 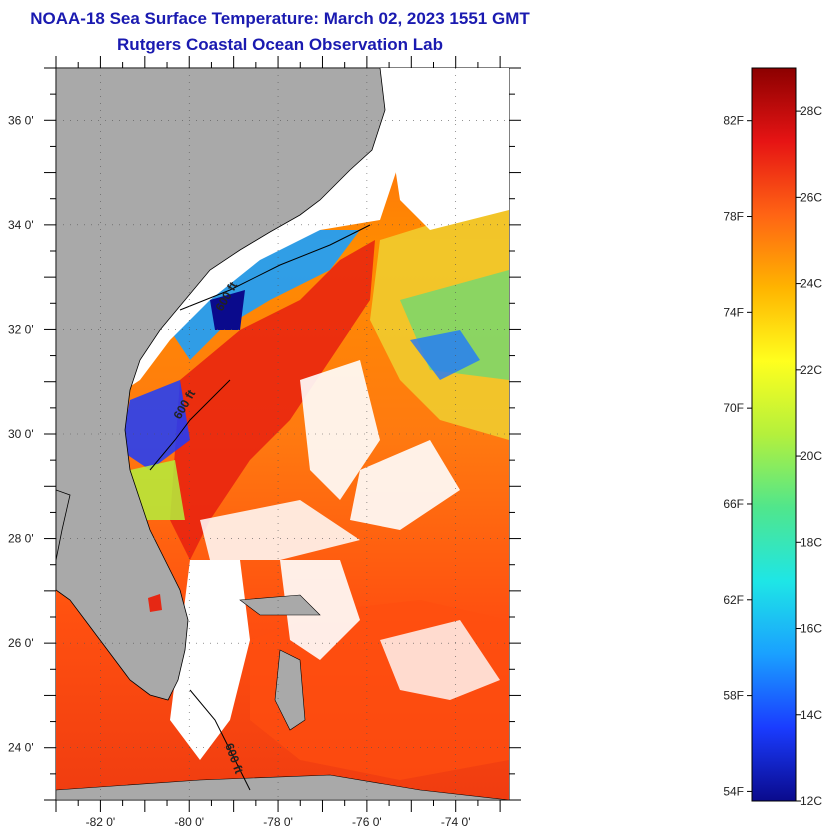 What do you see at coordinates (155, 425) in the screenshot?
I see `cold-shelf-fl` at bounding box center [155, 425].